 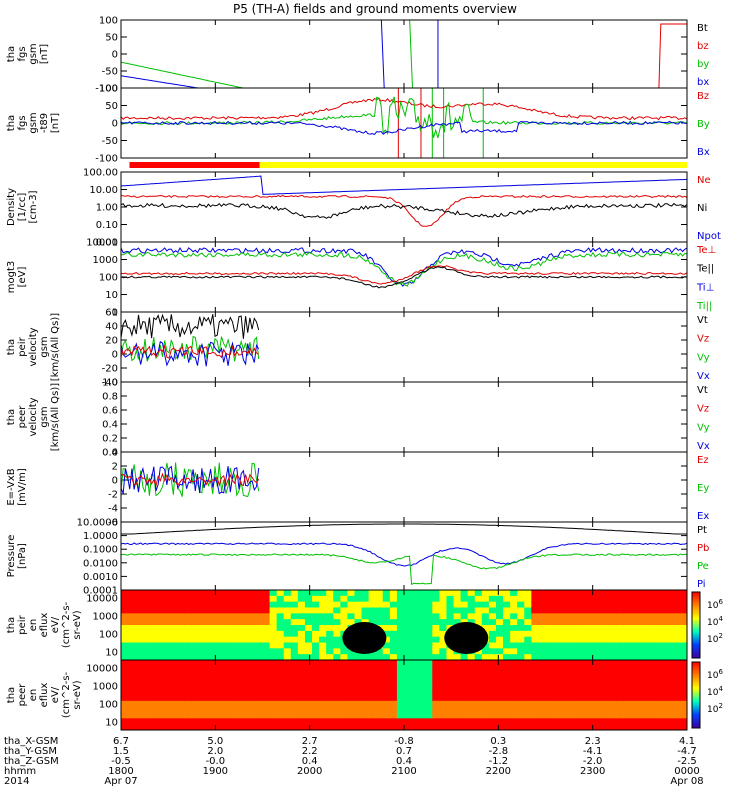 I want to click on y-axis-label: [mV/m], so click(x=22, y=487).